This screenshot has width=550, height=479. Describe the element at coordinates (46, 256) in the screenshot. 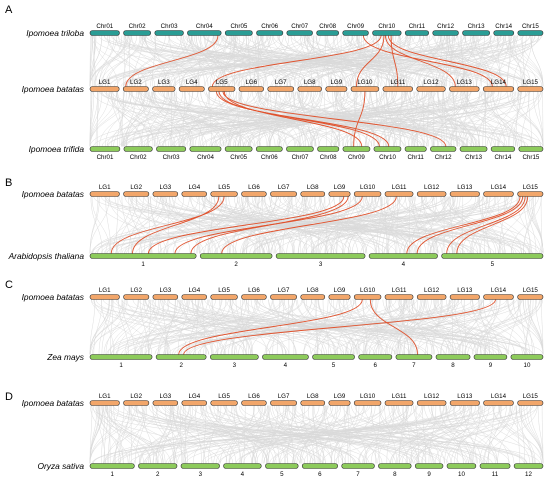

I see `species-label: Arabidopsis thaliana` at that location.